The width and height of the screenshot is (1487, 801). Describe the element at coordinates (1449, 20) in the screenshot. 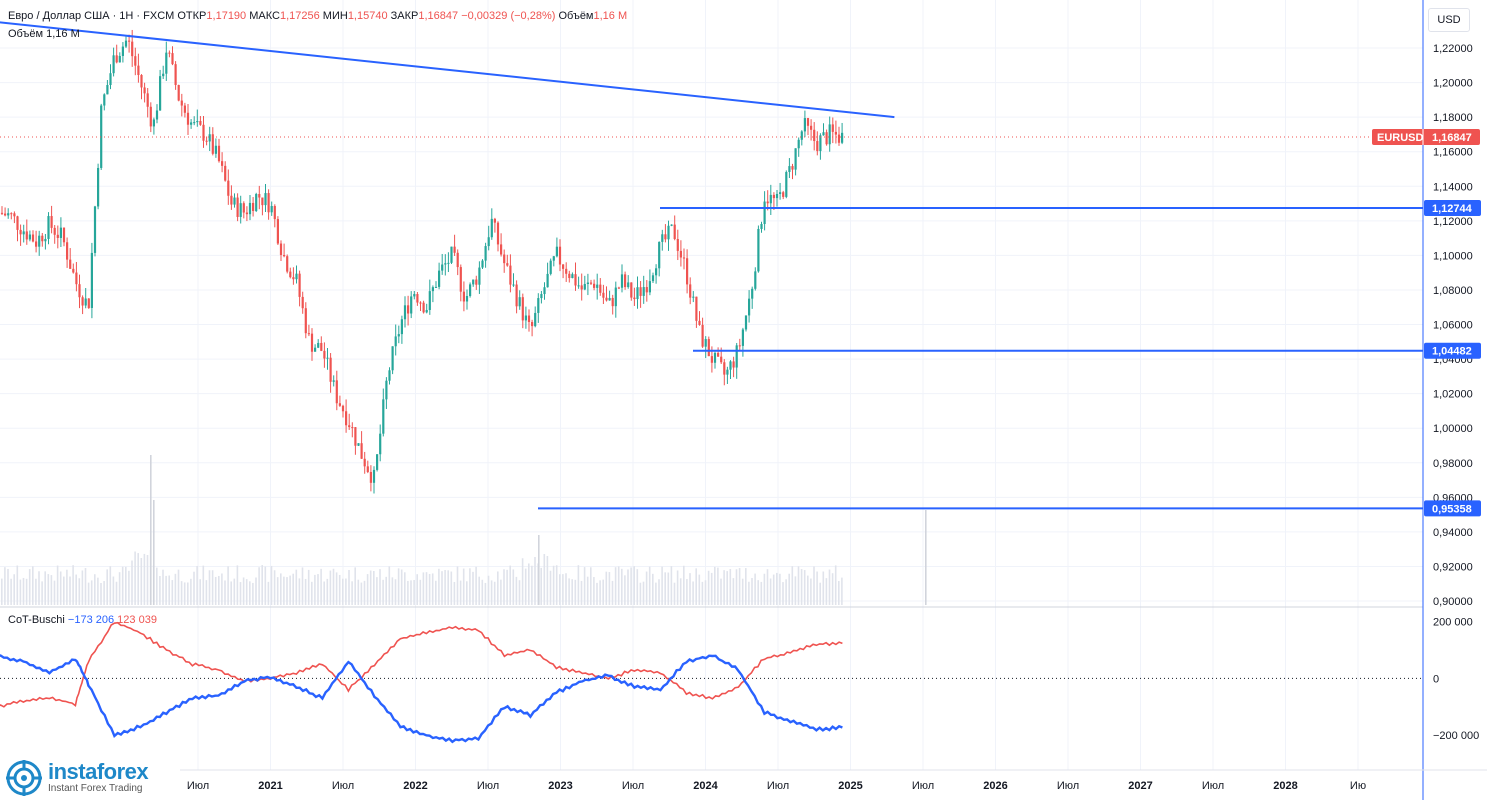

I see `currency-button: USD` at that location.